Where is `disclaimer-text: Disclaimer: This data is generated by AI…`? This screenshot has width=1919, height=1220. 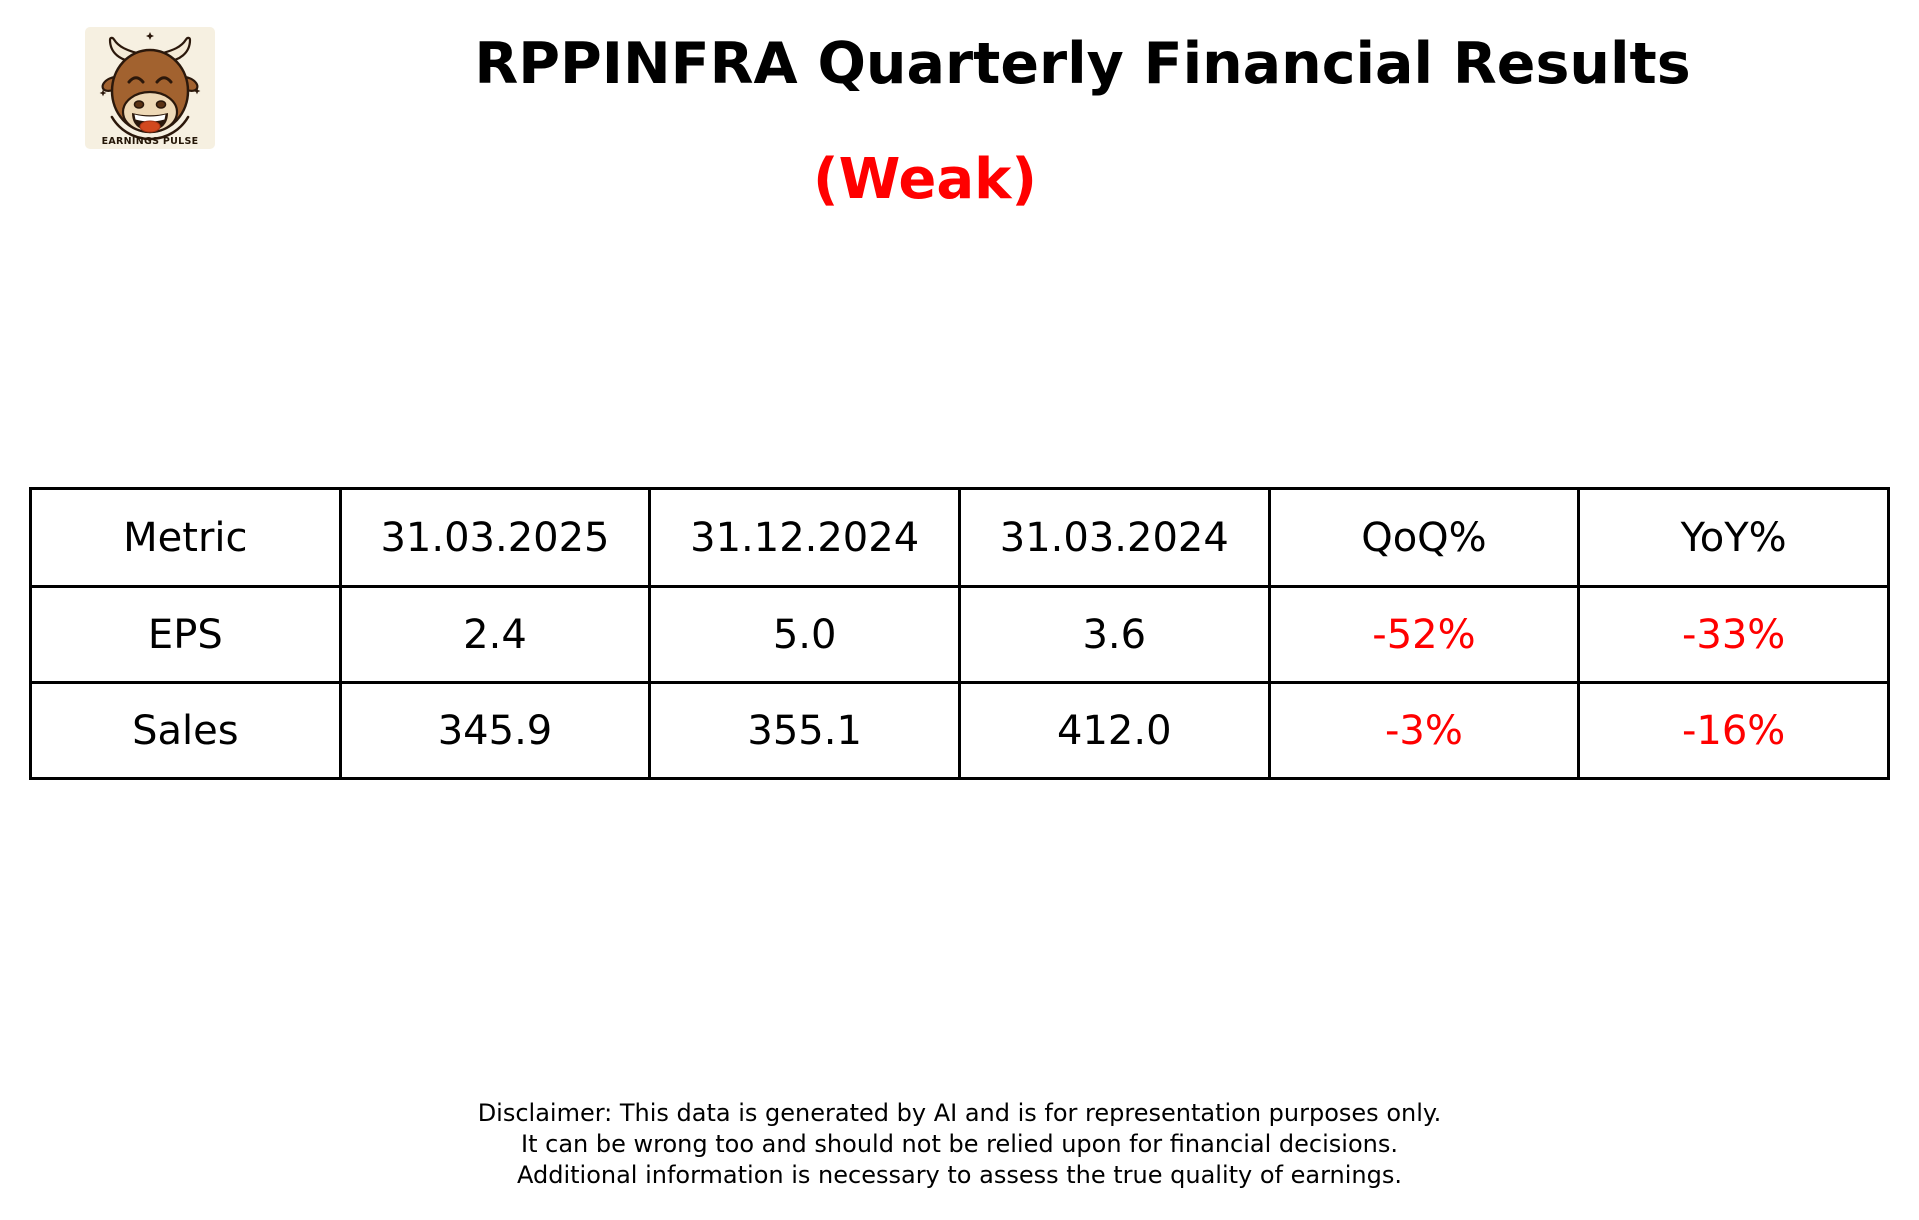 disclaimer-text: Disclaimer: This data is generated by AI… is located at coordinates (959, 1144).